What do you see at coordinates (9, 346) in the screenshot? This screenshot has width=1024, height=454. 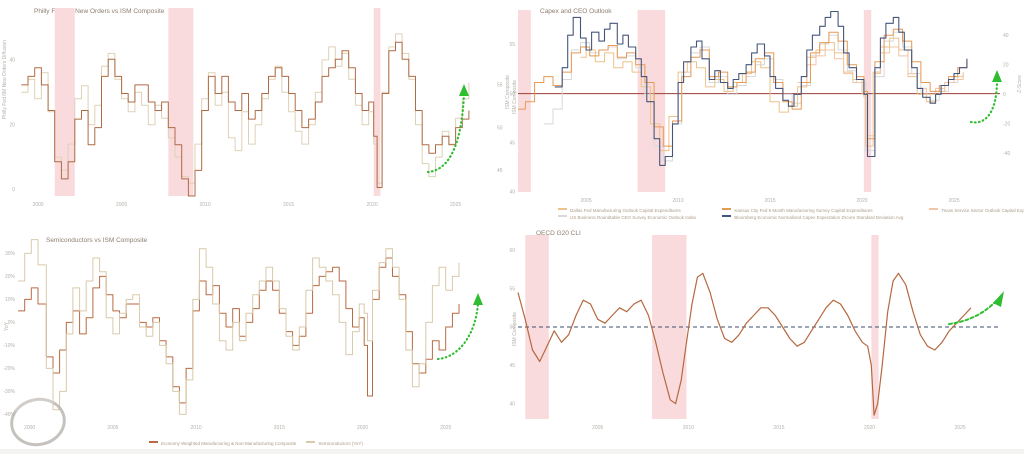 I see `svg-text: -10%` at bounding box center [9, 346].